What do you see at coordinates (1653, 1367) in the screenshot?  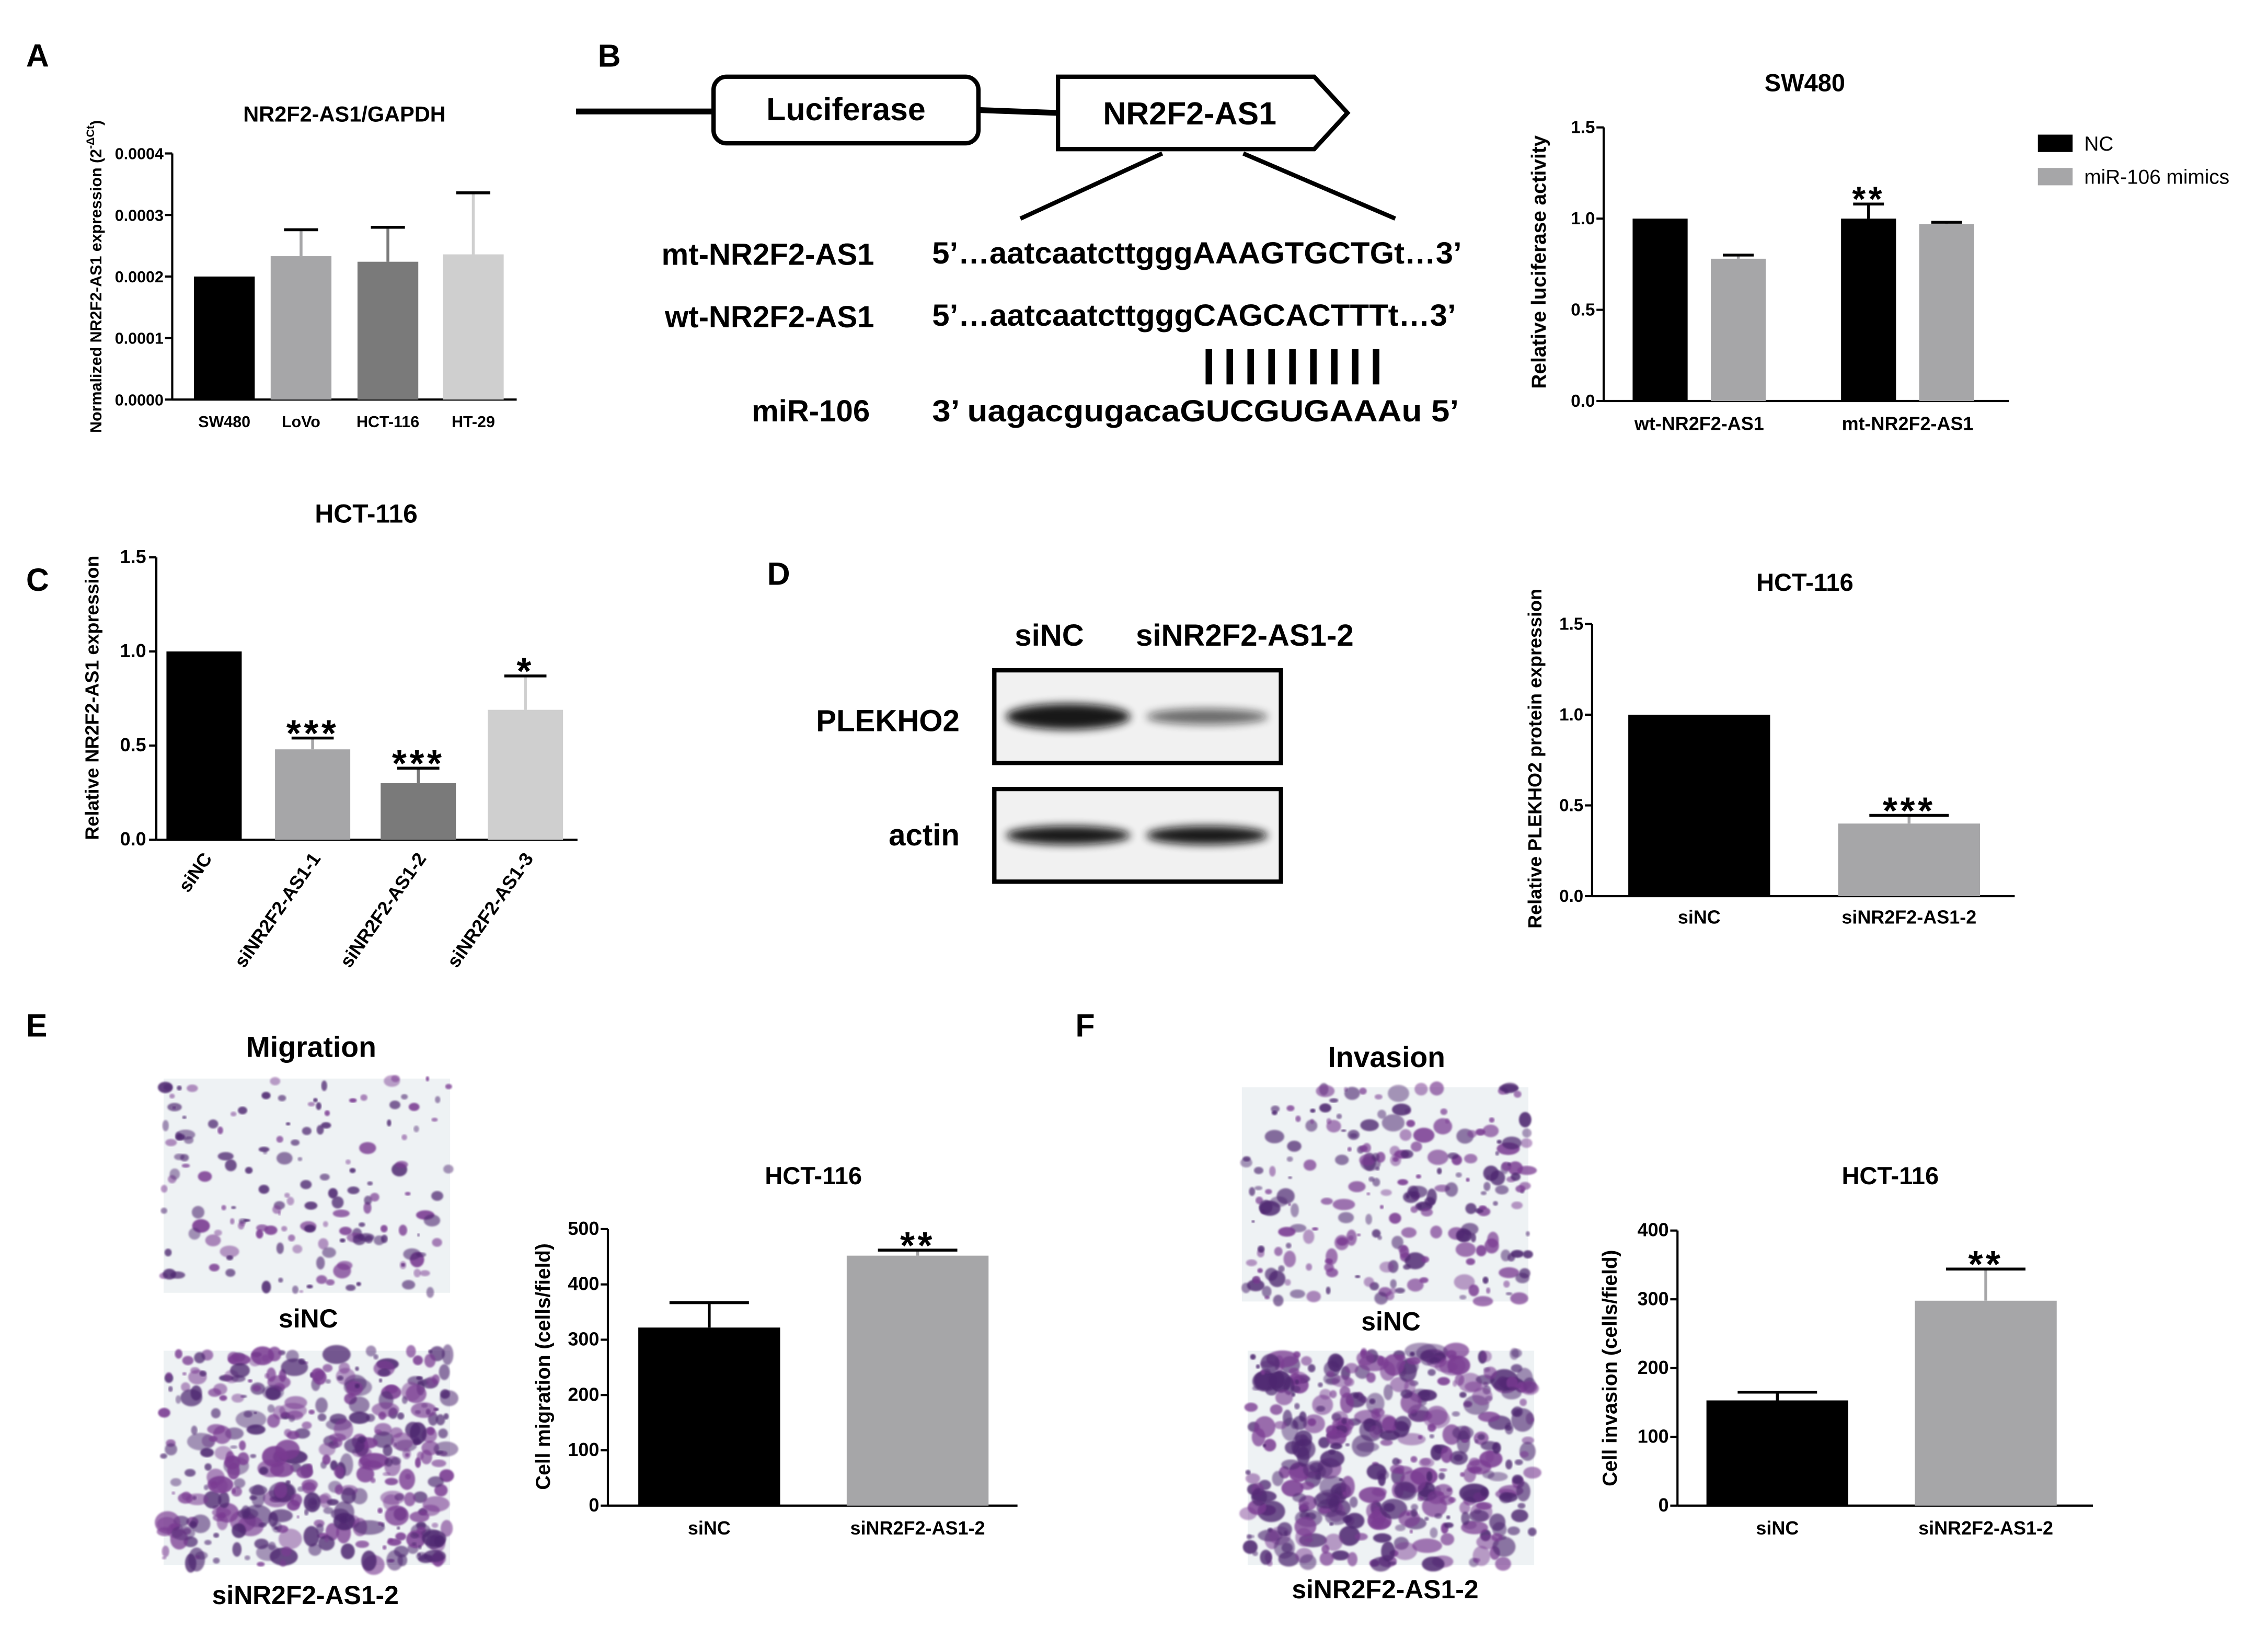 I see `y-tick-label: 200` at bounding box center [1653, 1367].